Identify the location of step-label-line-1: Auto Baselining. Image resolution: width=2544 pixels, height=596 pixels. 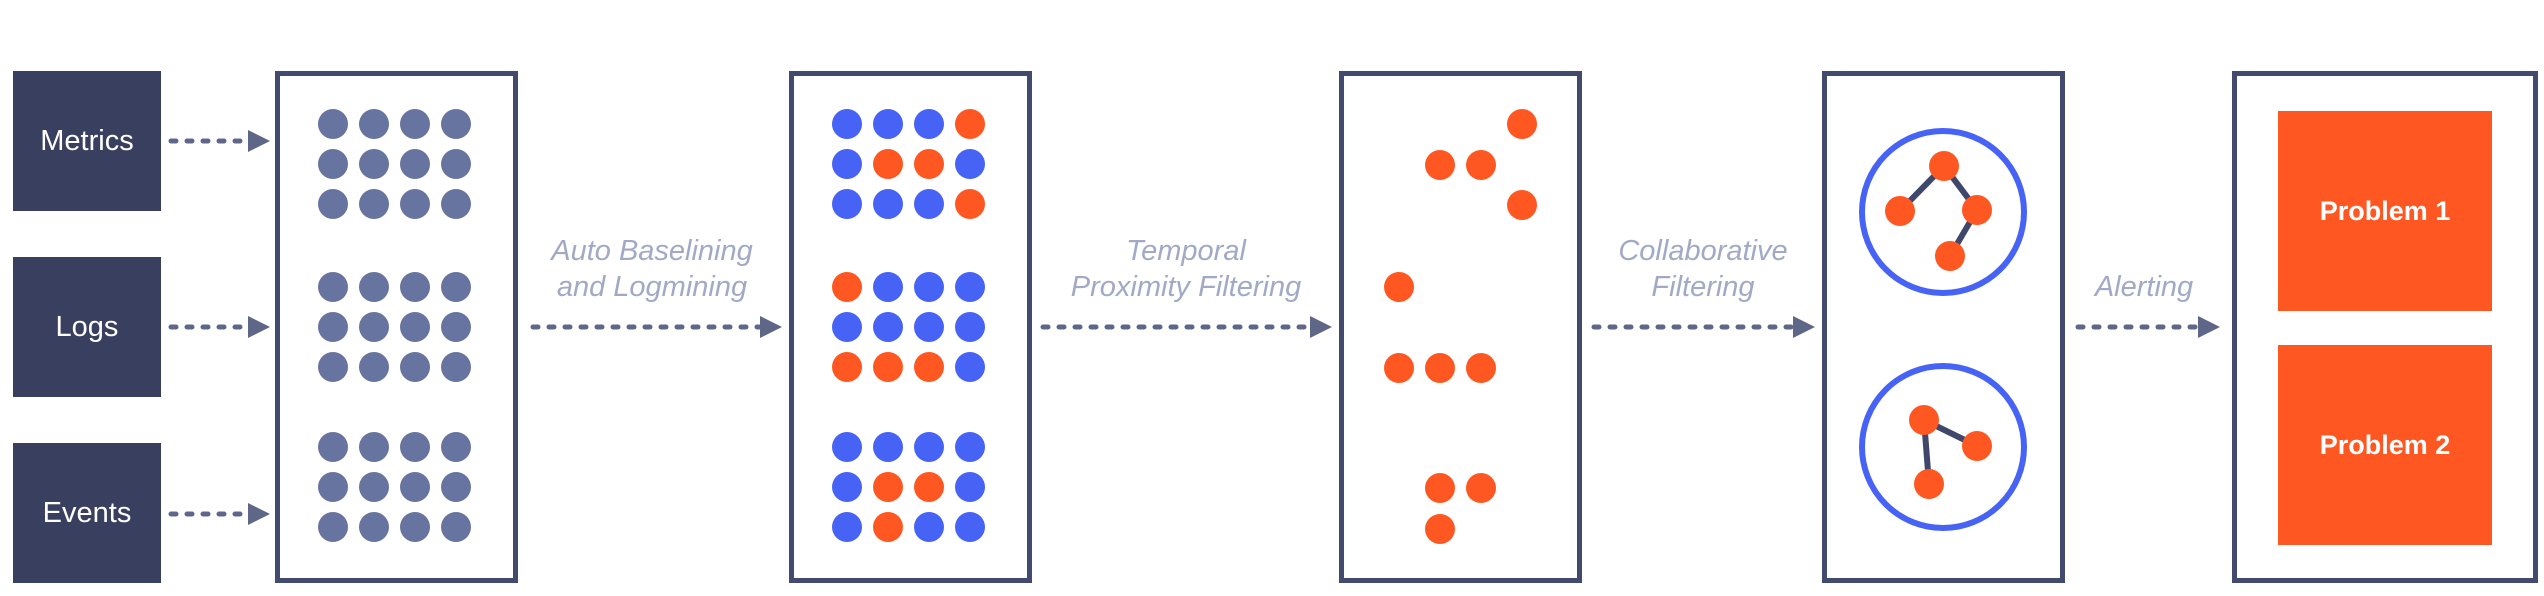
(652, 251).